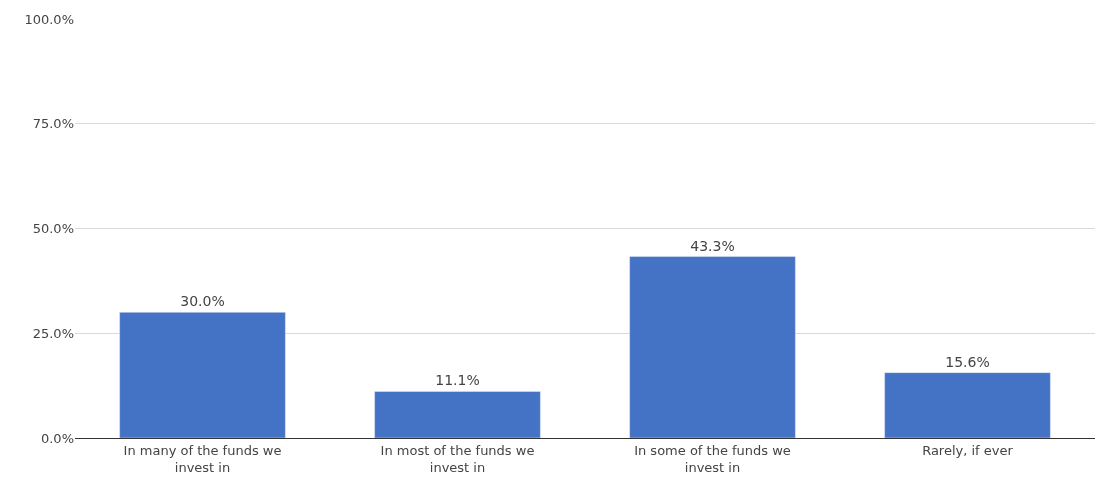 Image resolution: width=1110 pixels, height=493 pixels. Describe the element at coordinates (712, 245) in the screenshot. I see `data-label: 43.3%` at that location.